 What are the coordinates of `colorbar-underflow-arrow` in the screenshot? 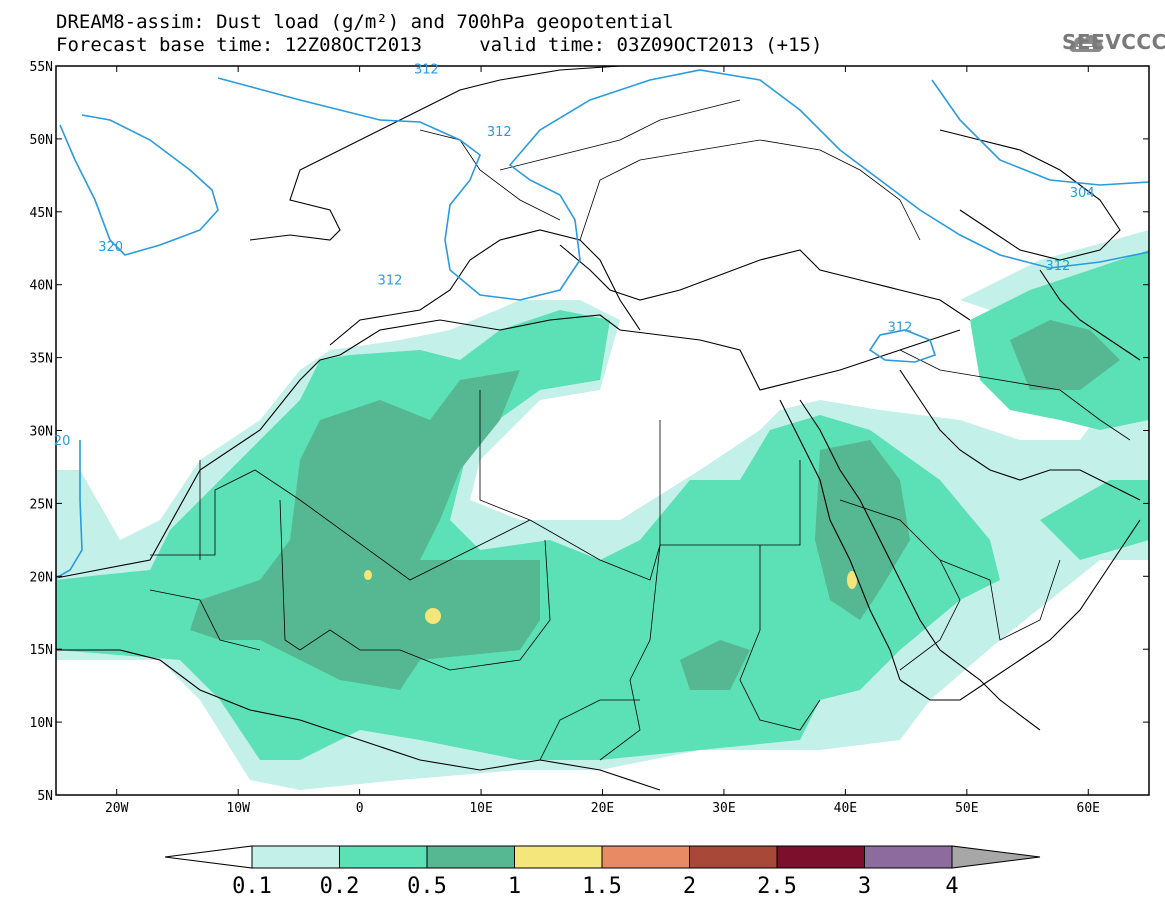 It's located at (208, 857).